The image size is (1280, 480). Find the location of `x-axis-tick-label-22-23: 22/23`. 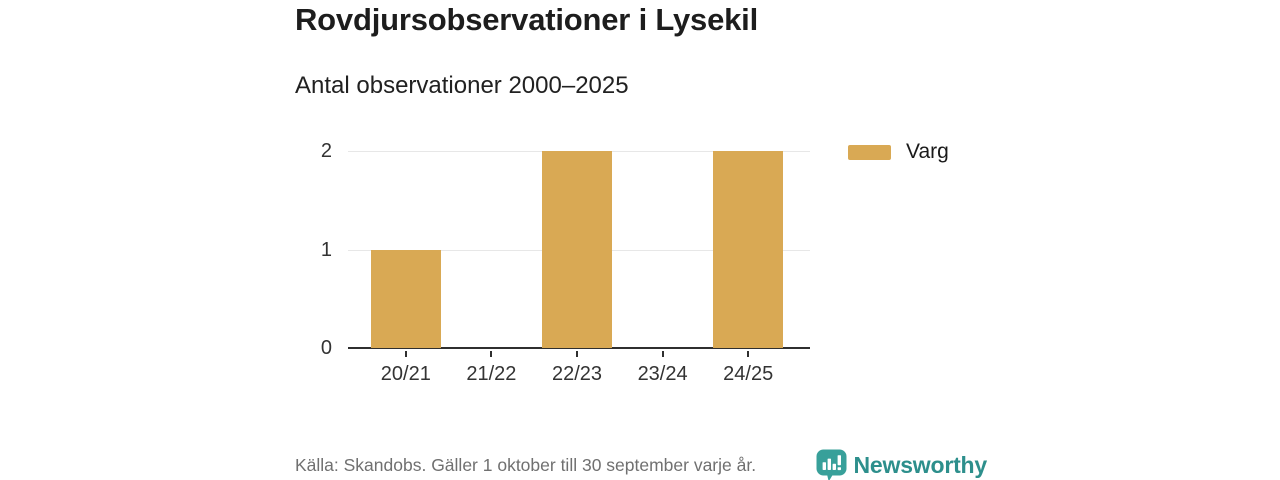

x-axis-tick-label-22-23: 22/23 is located at coordinates (577, 374).